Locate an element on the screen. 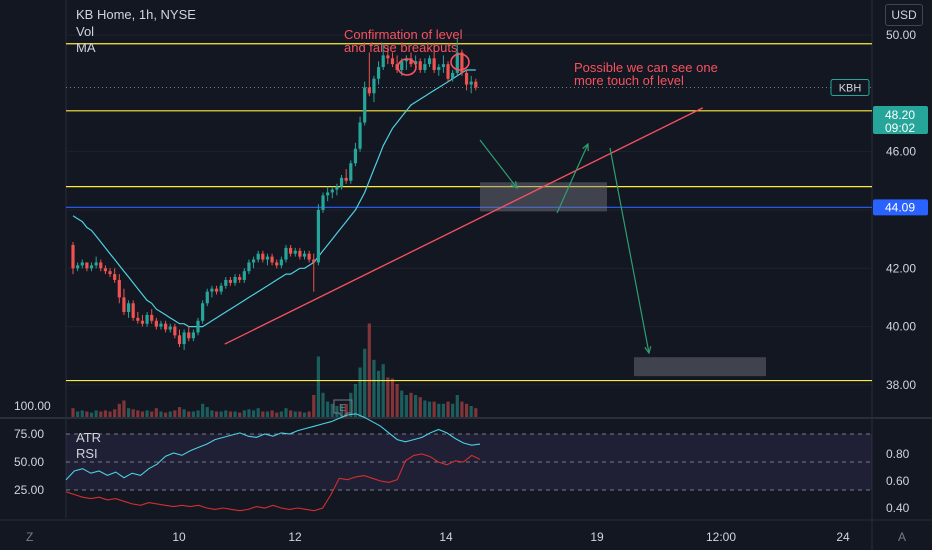 The width and height of the screenshot is (932, 550). ticker-tag is located at coordinates (850, 87).